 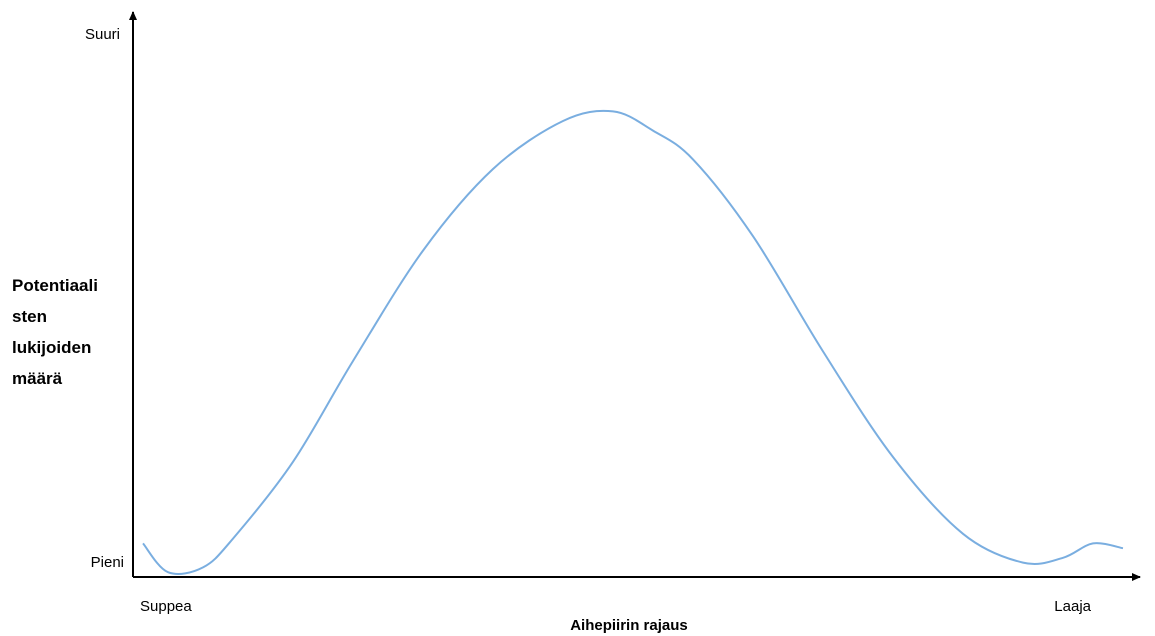 I want to click on x-tick-label-right: Laaja, so click(x=1072, y=606).